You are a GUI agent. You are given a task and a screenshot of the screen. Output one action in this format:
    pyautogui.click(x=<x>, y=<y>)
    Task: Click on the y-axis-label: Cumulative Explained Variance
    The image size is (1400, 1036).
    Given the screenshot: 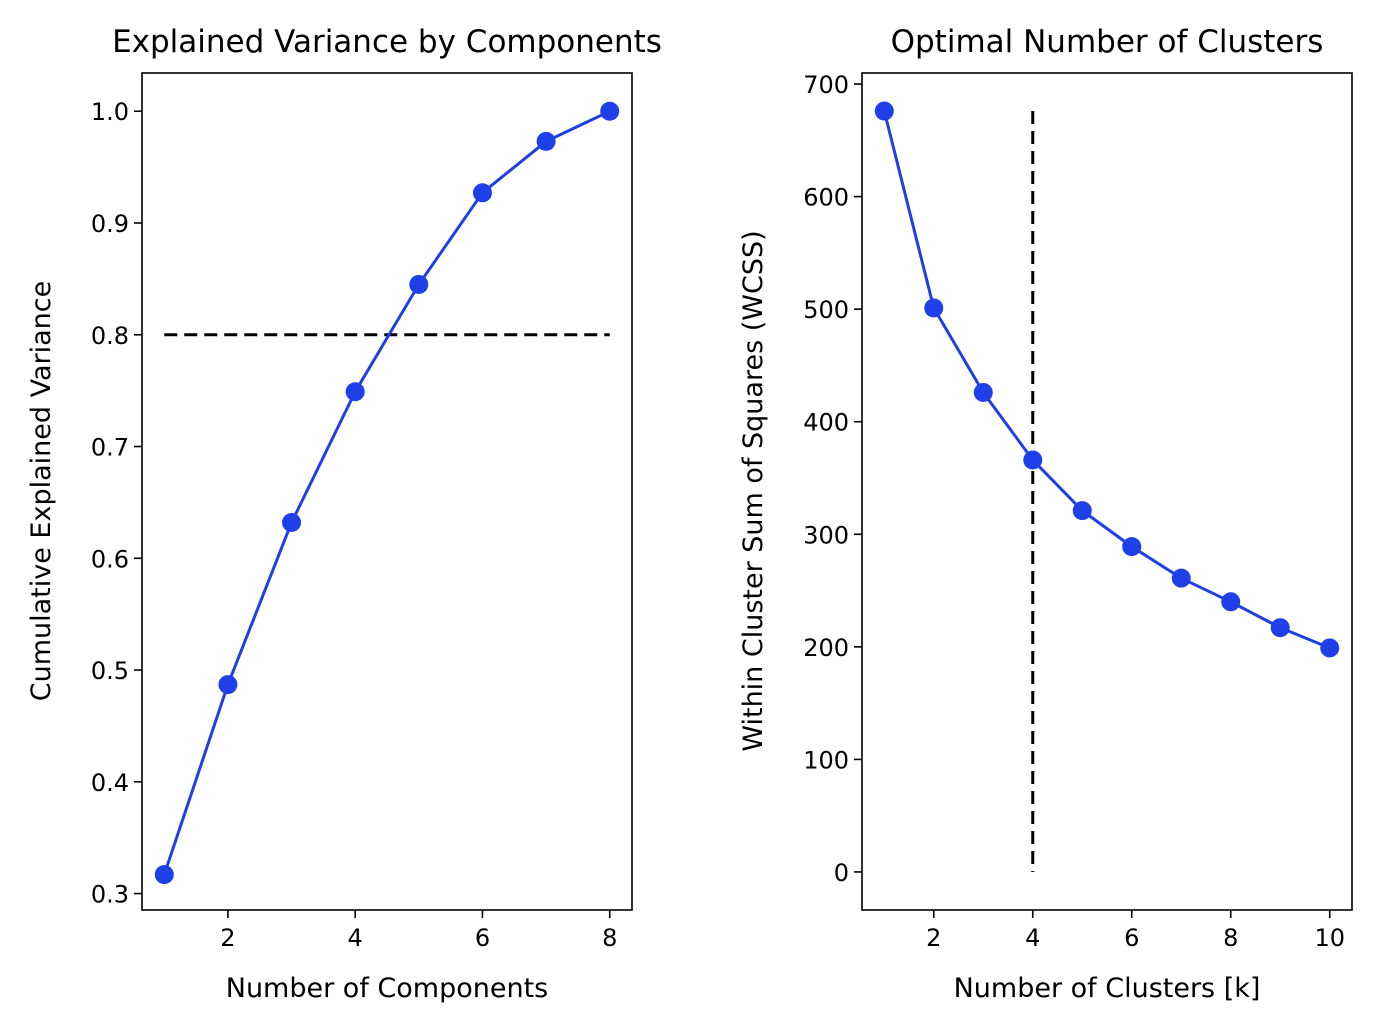 What is the action you would take?
    pyautogui.click(x=41, y=491)
    